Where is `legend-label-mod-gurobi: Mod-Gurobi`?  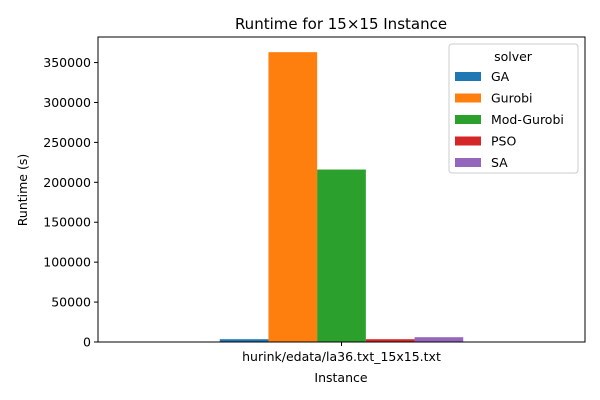
legend-label-mod-gurobi: Mod-Gurobi is located at coordinates (527, 119).